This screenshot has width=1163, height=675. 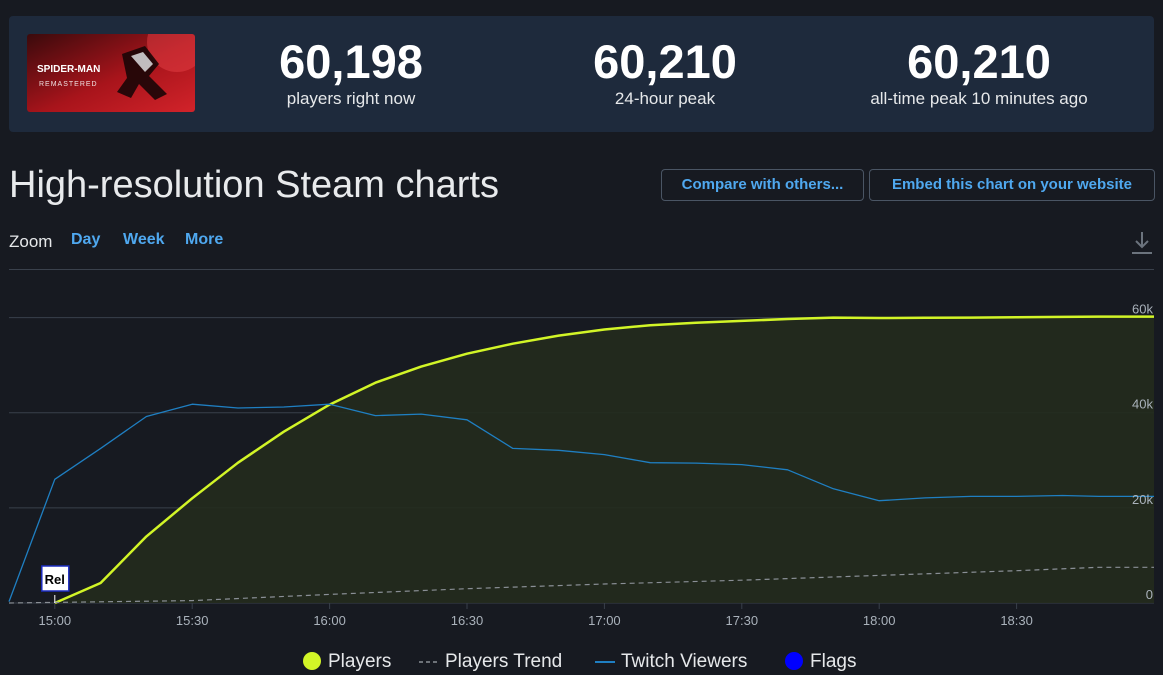 What do you see at coordinates (794, 661) in the screenshot?
I see `legend-flags-dot-icon` at bounding box center [794, 661].